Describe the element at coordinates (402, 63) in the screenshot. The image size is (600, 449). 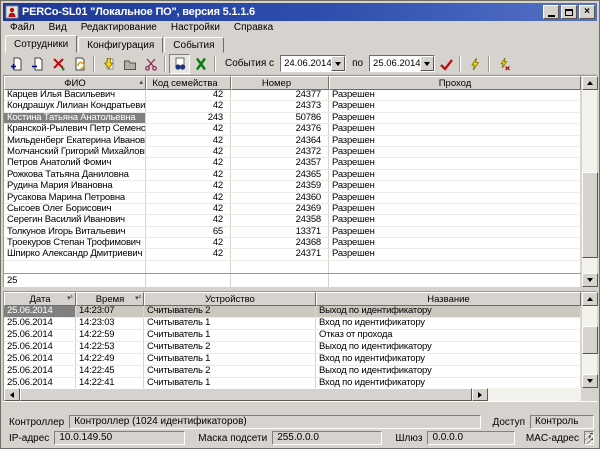
I see `date-to-combo: 25.06.2014` at that location.